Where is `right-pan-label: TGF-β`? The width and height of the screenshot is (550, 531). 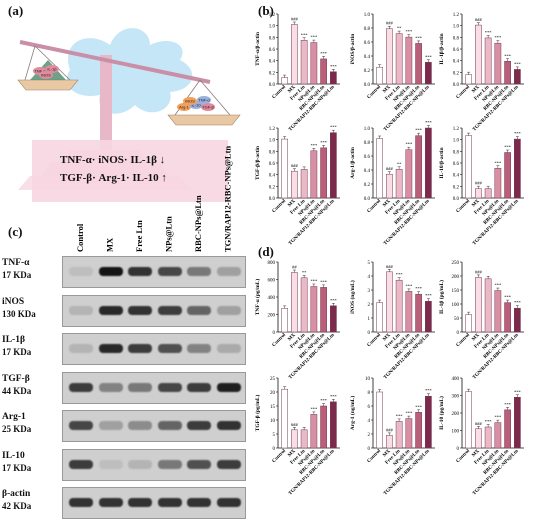
right-pan-label: TGF-β is located at coordinates (208, 107).